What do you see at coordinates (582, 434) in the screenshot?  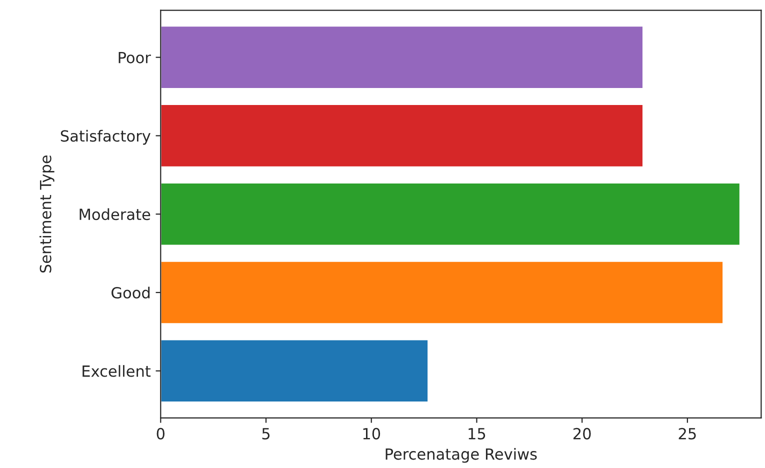 I see `x-tick-label: 20` at bounding box center [582, 434].